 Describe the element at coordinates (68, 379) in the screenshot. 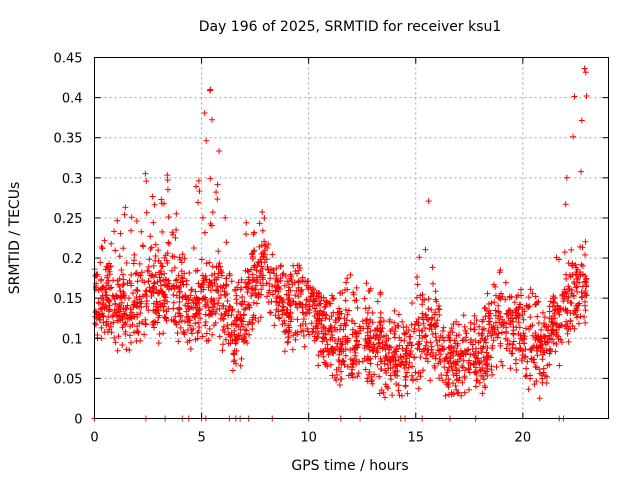

I see `y-tick-label: 0.05` at that location.